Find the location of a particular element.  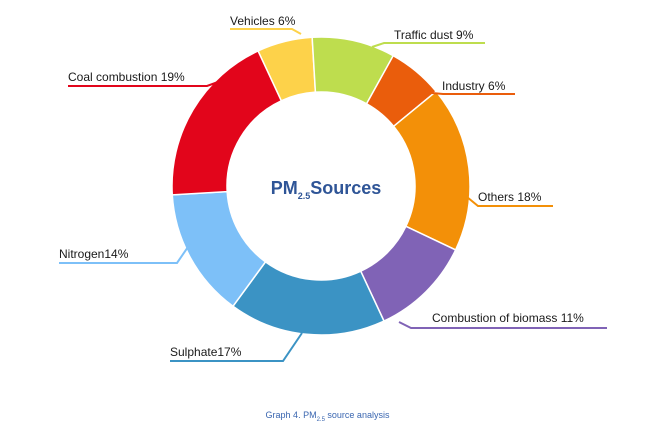

slice-label: Vehicles 6% is located at coordinates (263, 21).